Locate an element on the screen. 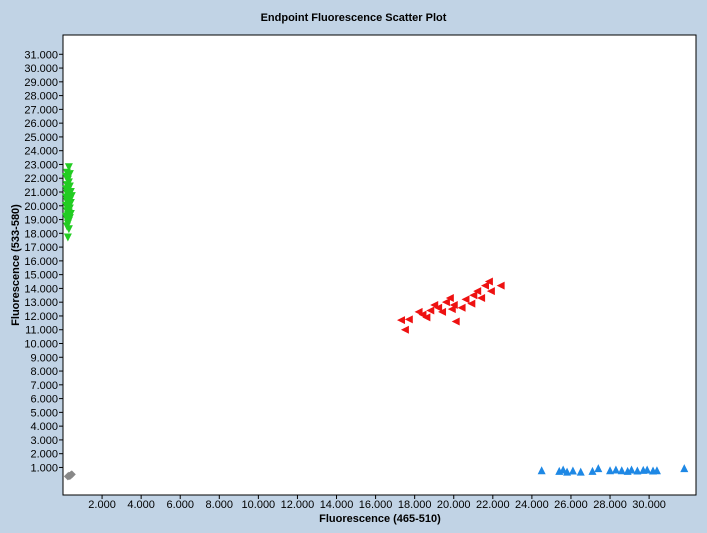 Image resolution: width=707 pixels, height=533 pixels. y-tick-label: 2.000 is located at coordinates (44, 455).